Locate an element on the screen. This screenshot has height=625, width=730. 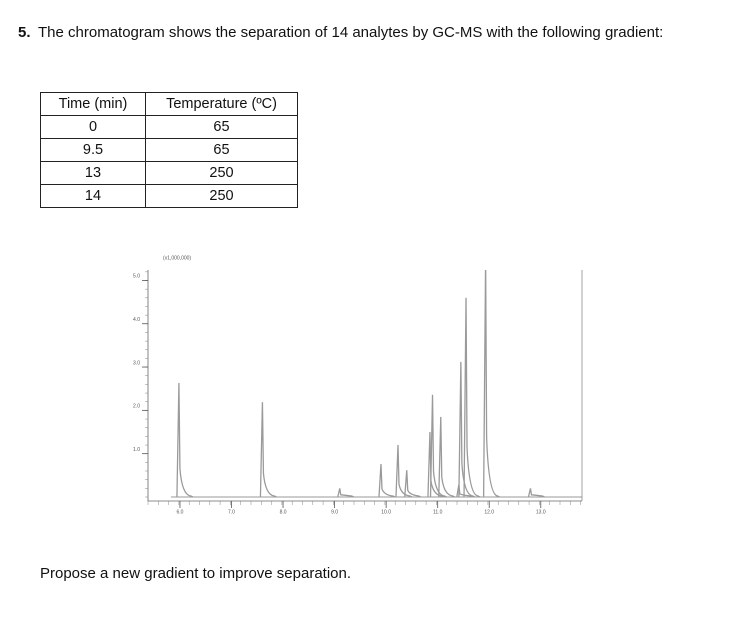
question-number: 5. is located at coordinates (24, 32).